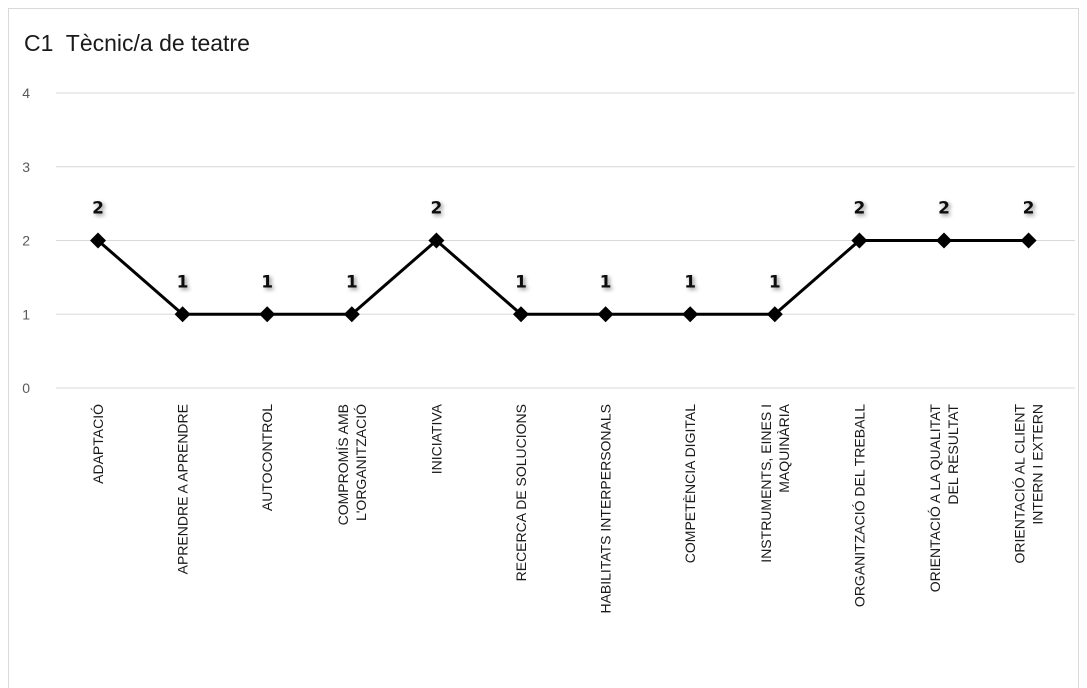 The height and width of the screenshot is (688, 1087). Describe the element at coordinates (343, 464) in the screenshot. I see `x-category-label: COMPROMÍS AMB` at that location.